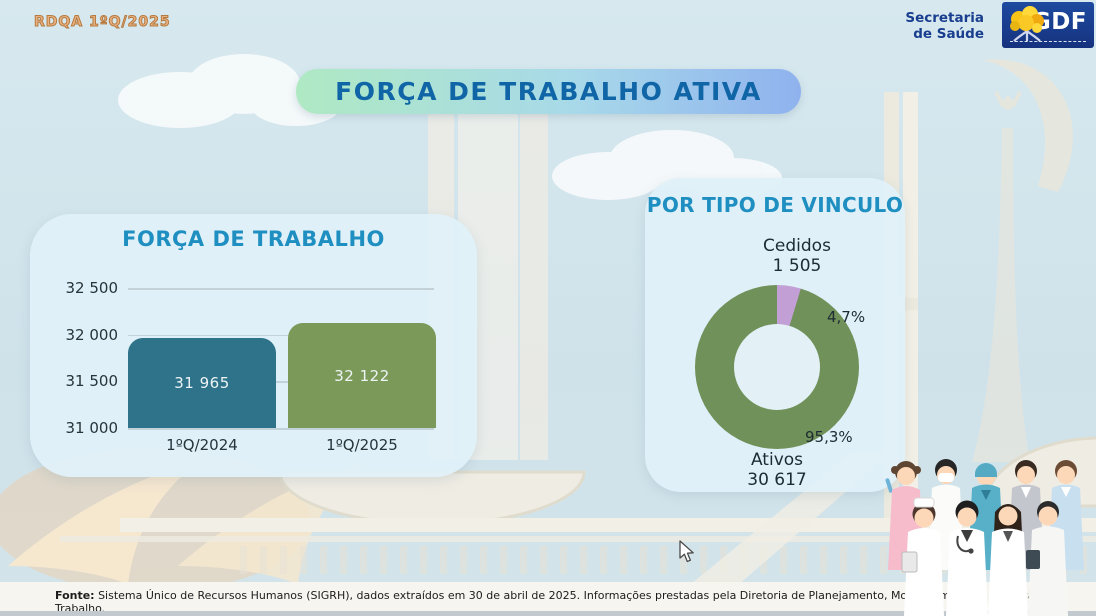 This screenshot has width=1096, height=616. I want to click on y-axis-tick-label: 31 500, so click(92, 381).